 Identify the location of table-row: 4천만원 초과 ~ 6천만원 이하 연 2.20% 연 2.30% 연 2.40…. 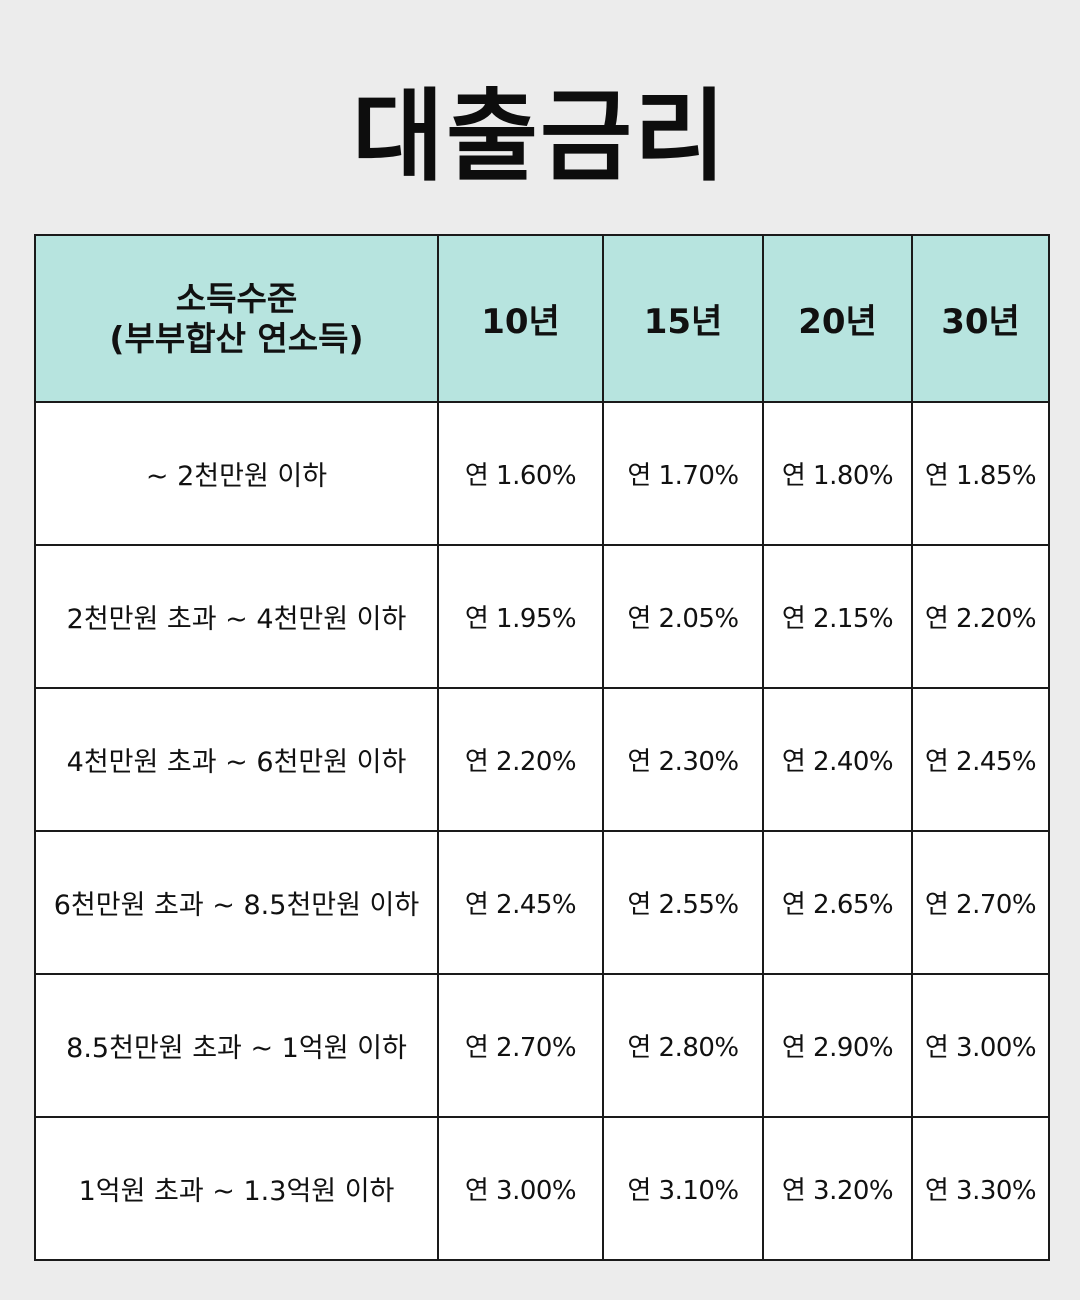
(542, 759).